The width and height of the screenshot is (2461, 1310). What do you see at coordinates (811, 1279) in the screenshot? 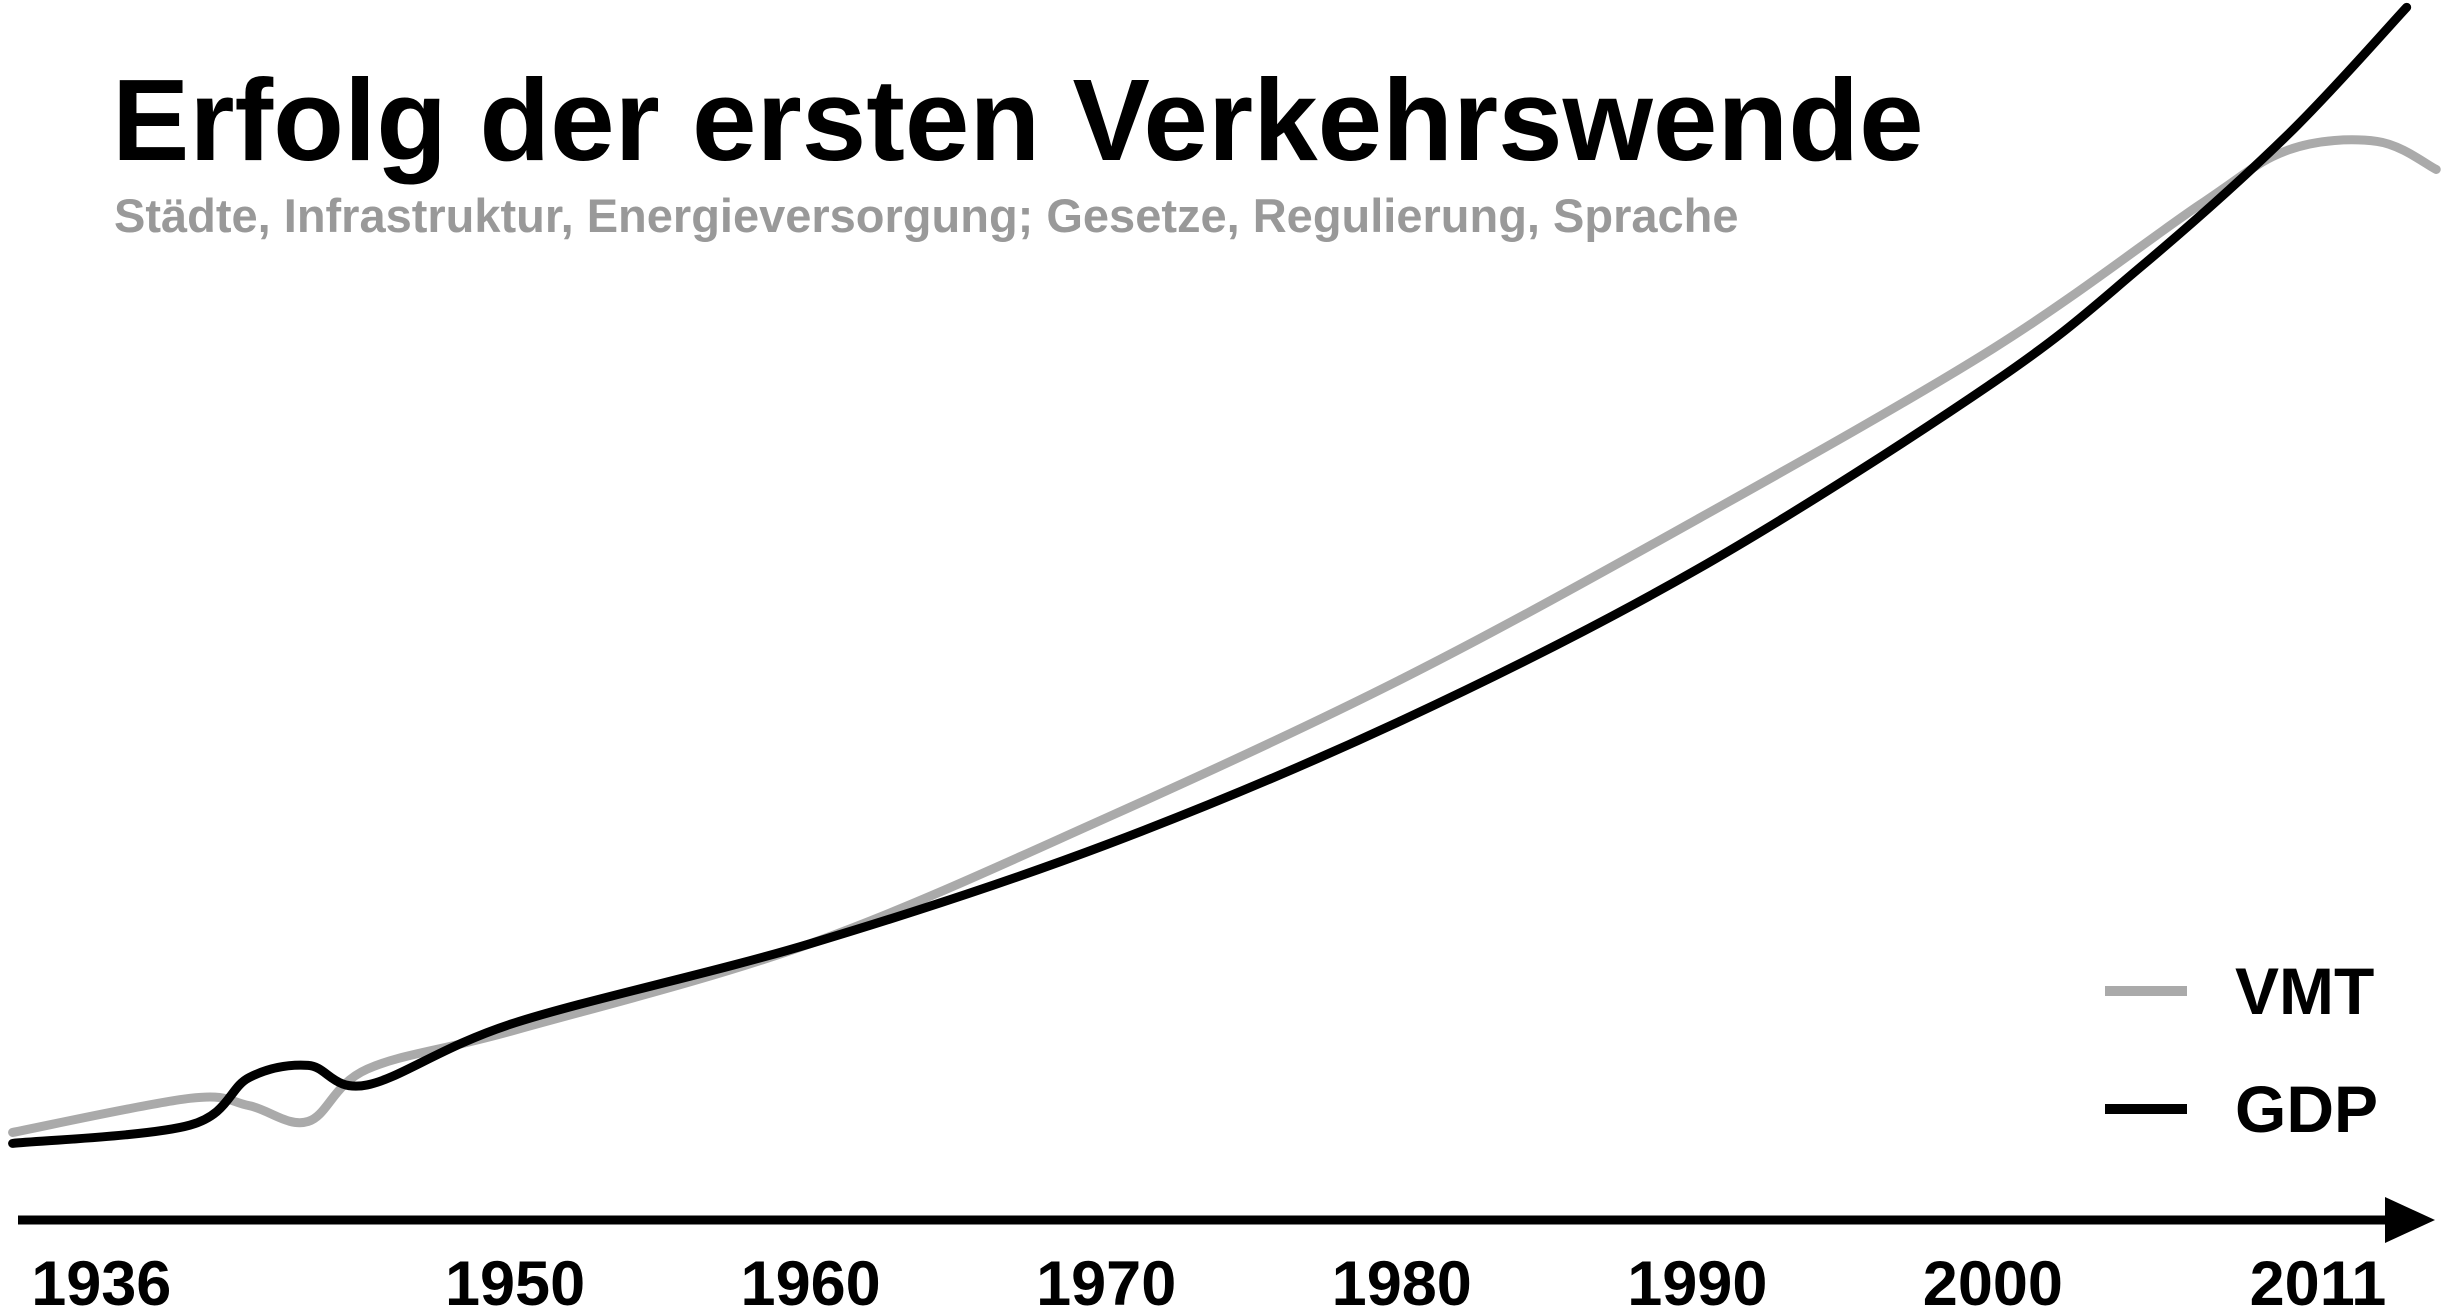
I see `x-tick-label: 1960` at bounding box center [811, 1279].